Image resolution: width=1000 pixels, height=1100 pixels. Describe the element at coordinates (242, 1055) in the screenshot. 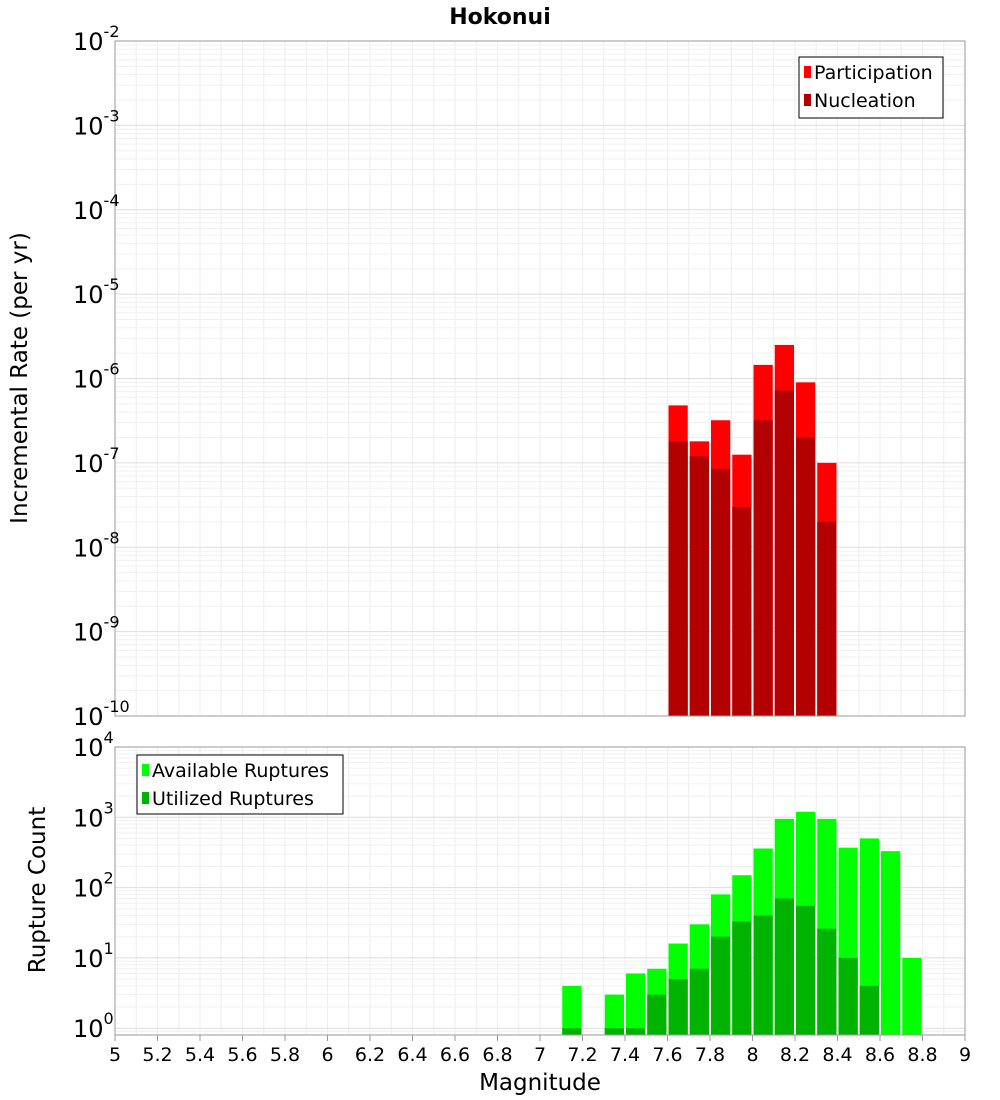

I see `x-tick-label: 5.6` at that location.